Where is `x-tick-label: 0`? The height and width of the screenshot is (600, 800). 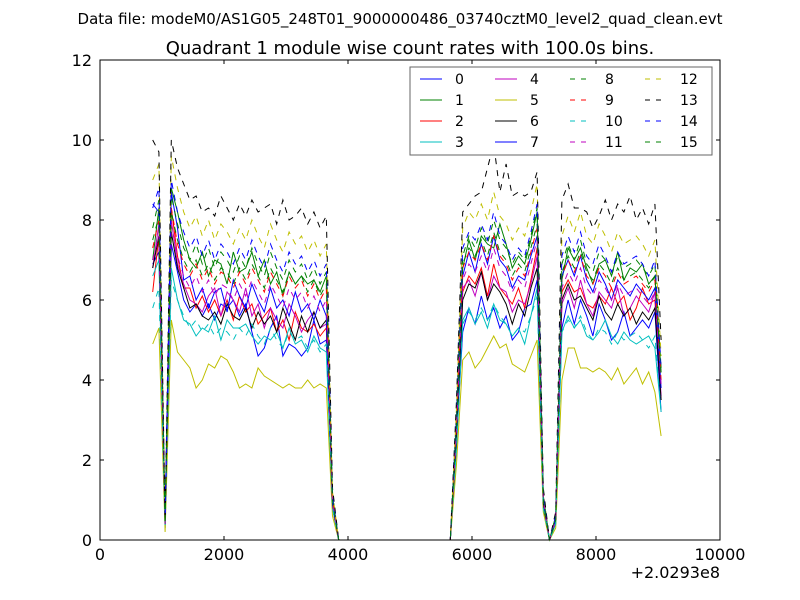
x-tick-label: 0 is located at coordinates (100, 554).